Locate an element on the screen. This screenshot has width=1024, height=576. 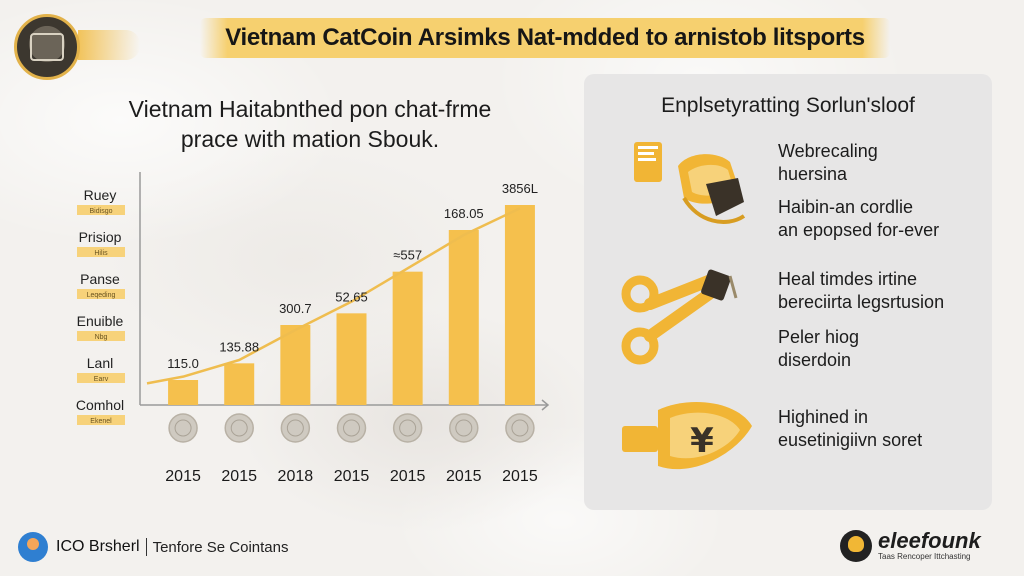
documents-icon is located at coordinates (690, 183).